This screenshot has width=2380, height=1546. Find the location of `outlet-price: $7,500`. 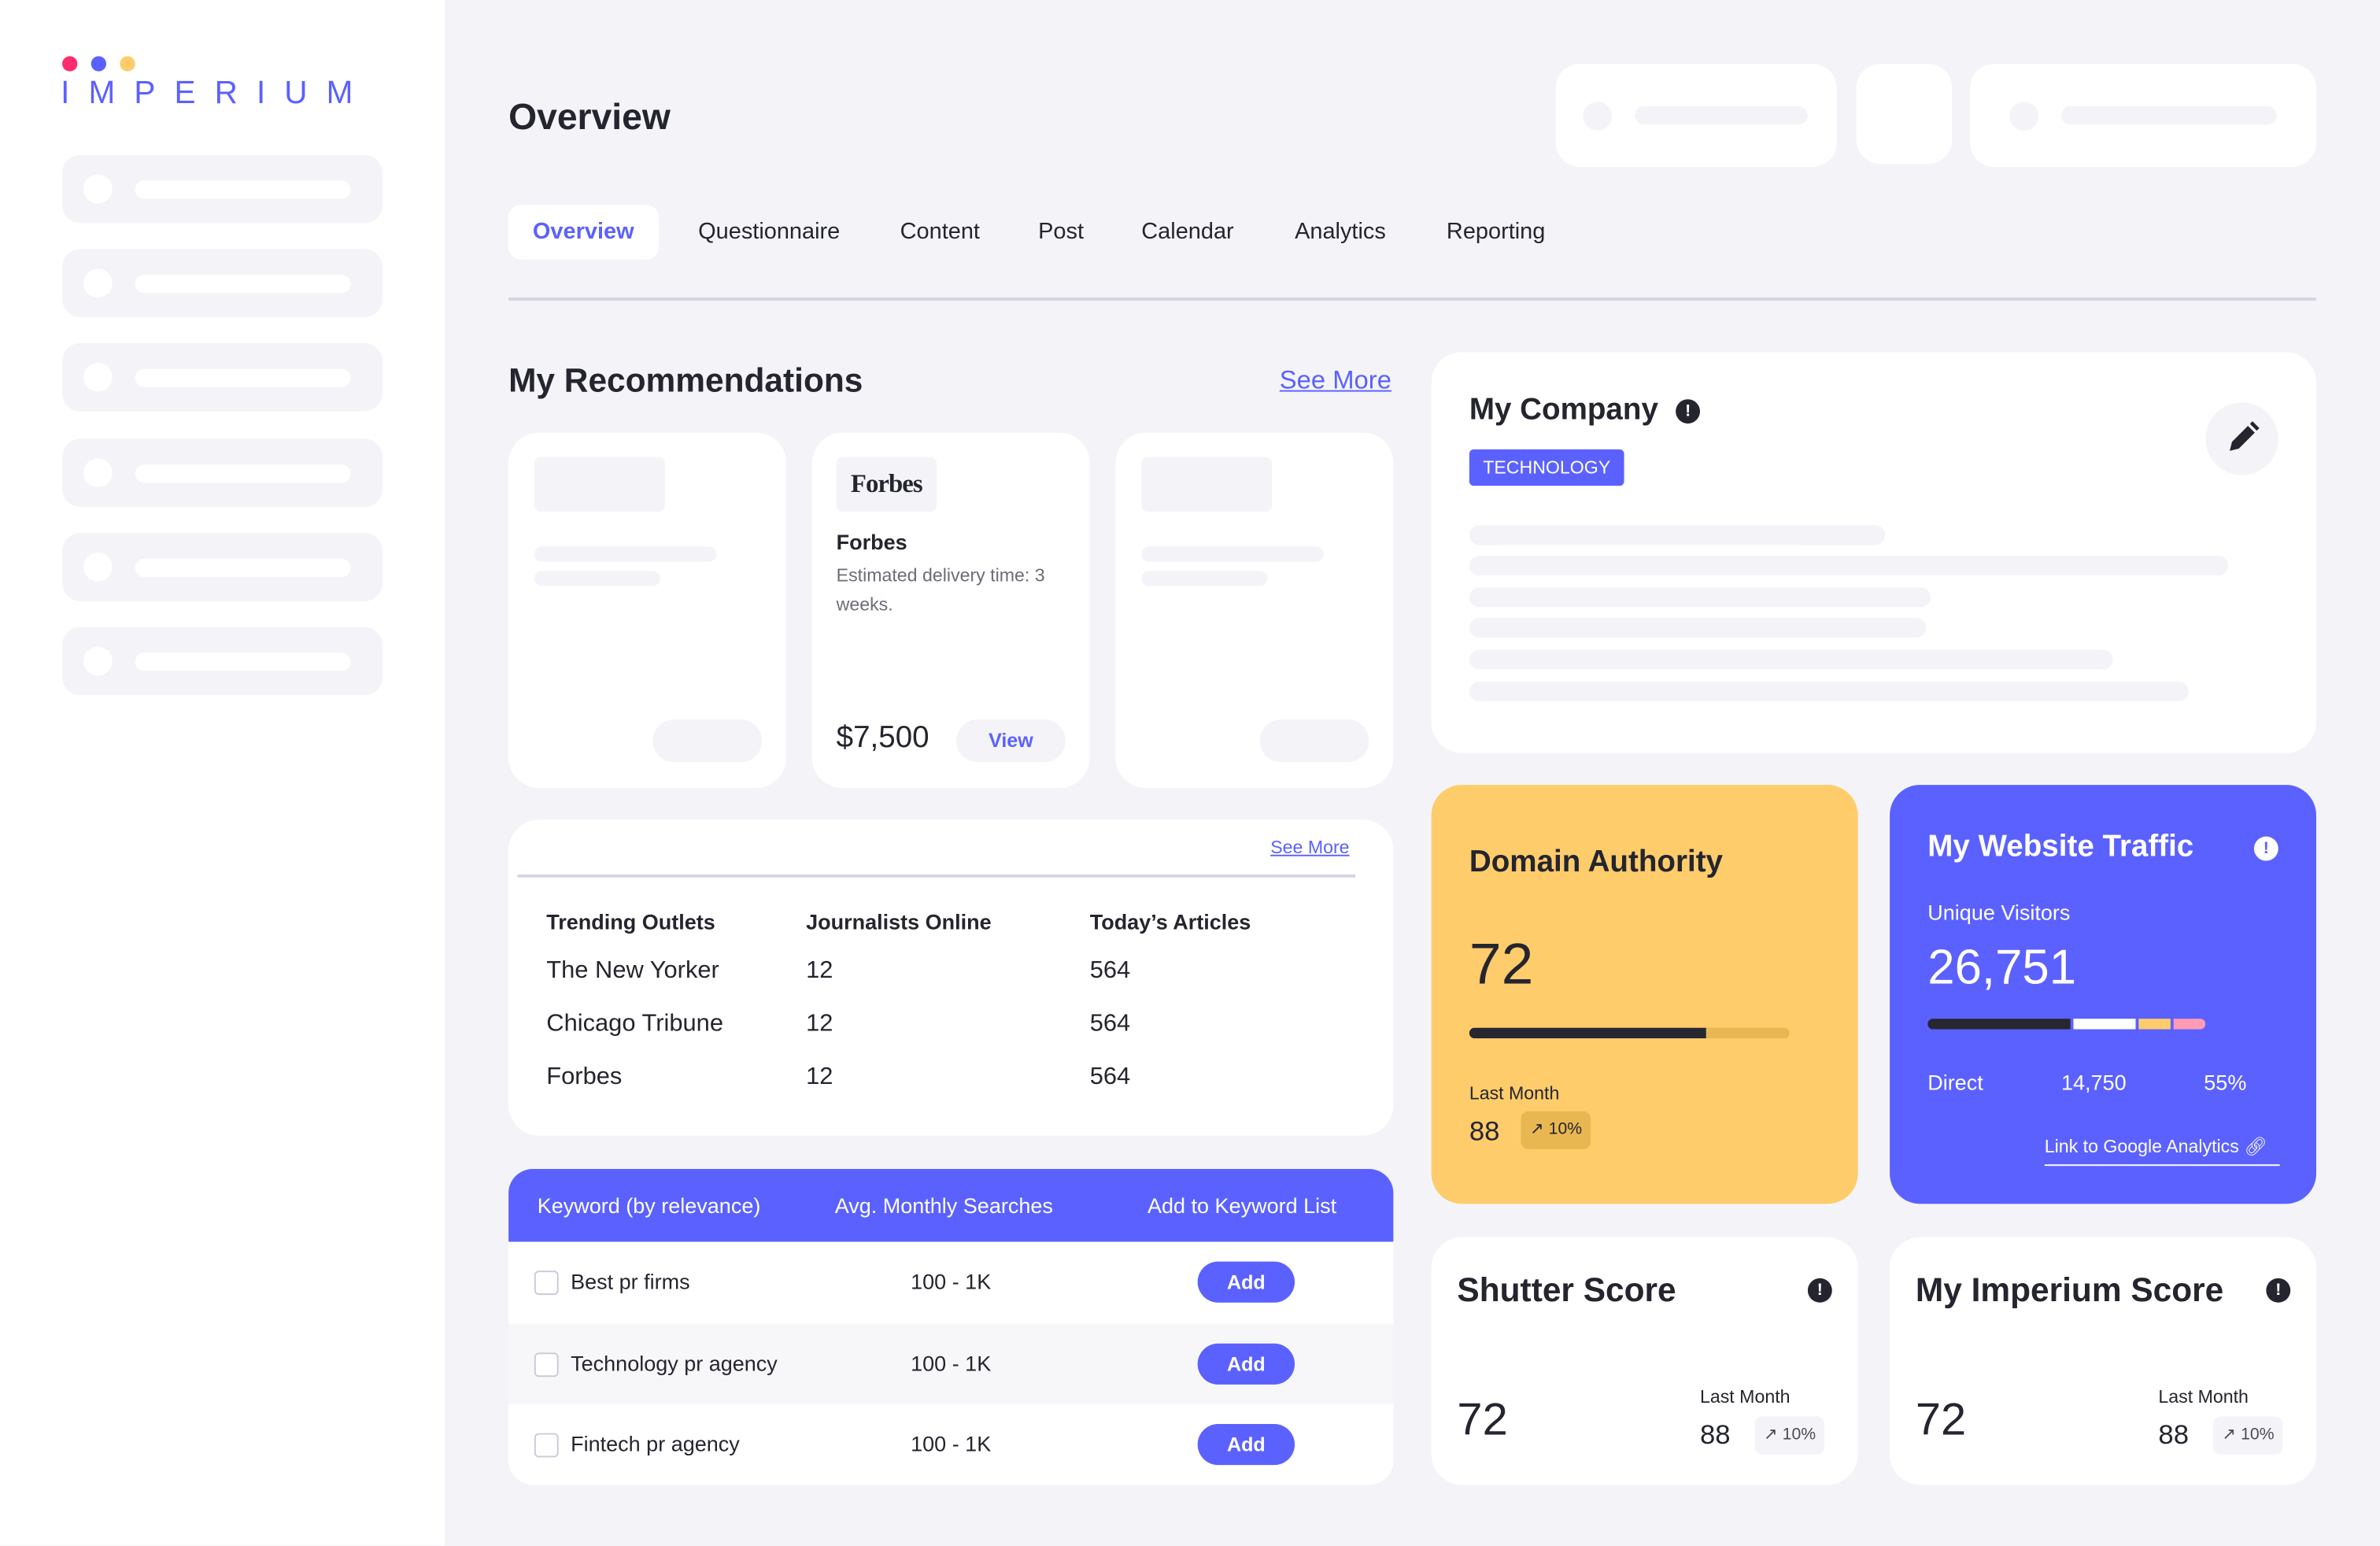

outlet-price: $7,500 is located at coordinates (882, 738).